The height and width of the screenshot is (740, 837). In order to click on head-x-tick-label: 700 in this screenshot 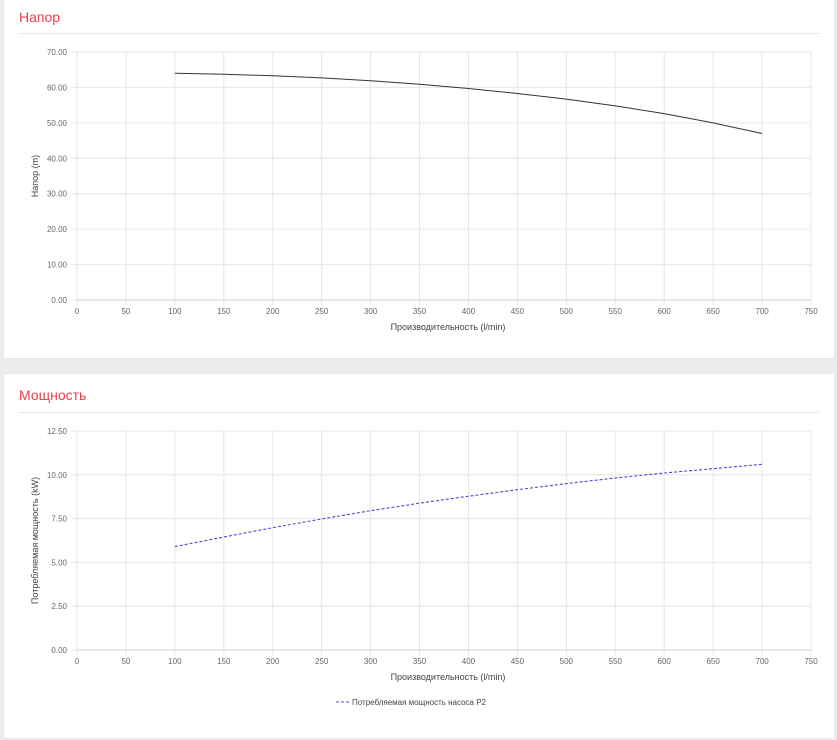, I will do `click(762, 311)`.